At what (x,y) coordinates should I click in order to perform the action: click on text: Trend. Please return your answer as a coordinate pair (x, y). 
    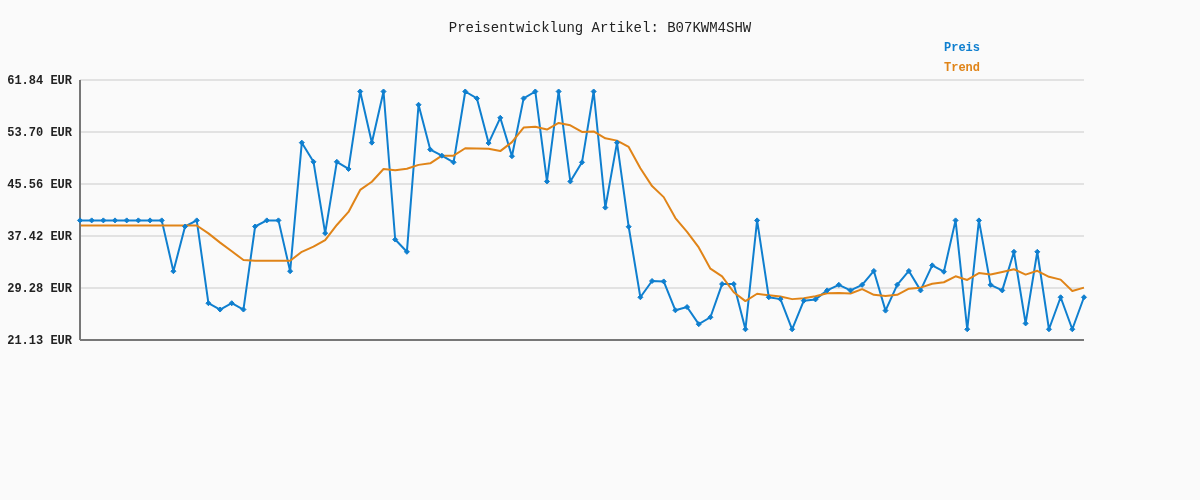
    Looking at the image, I should click on (961, 68).